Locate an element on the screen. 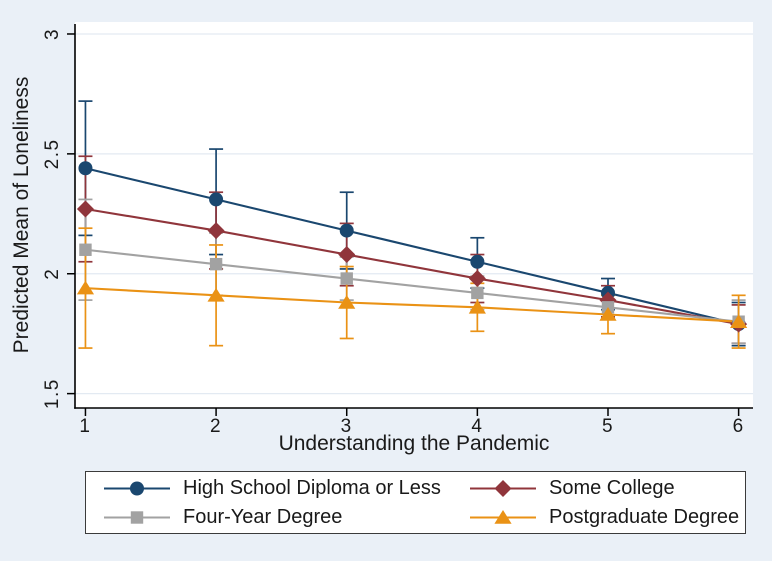  x-tick-label: 4 is located at coordinates (477, 426).